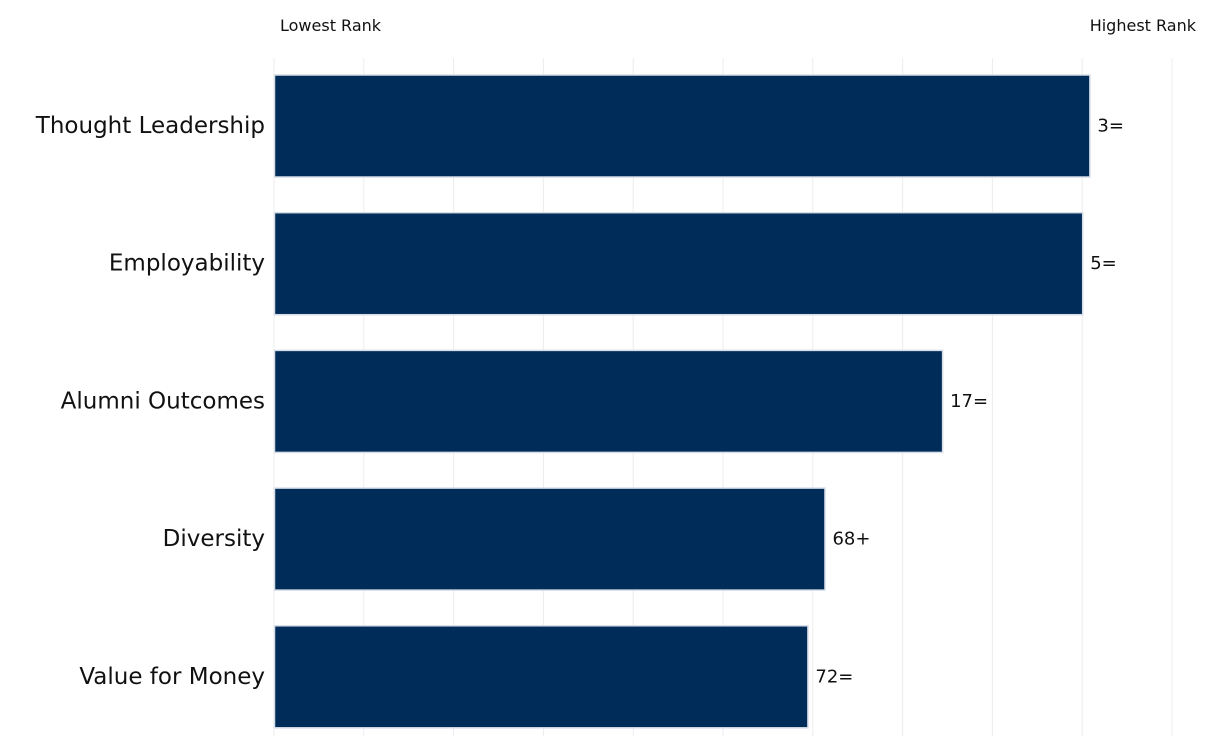 Image resolution: width=1209 pixels, height=740 pixels. I want to click on category-label: Employability, so click(187, 264).